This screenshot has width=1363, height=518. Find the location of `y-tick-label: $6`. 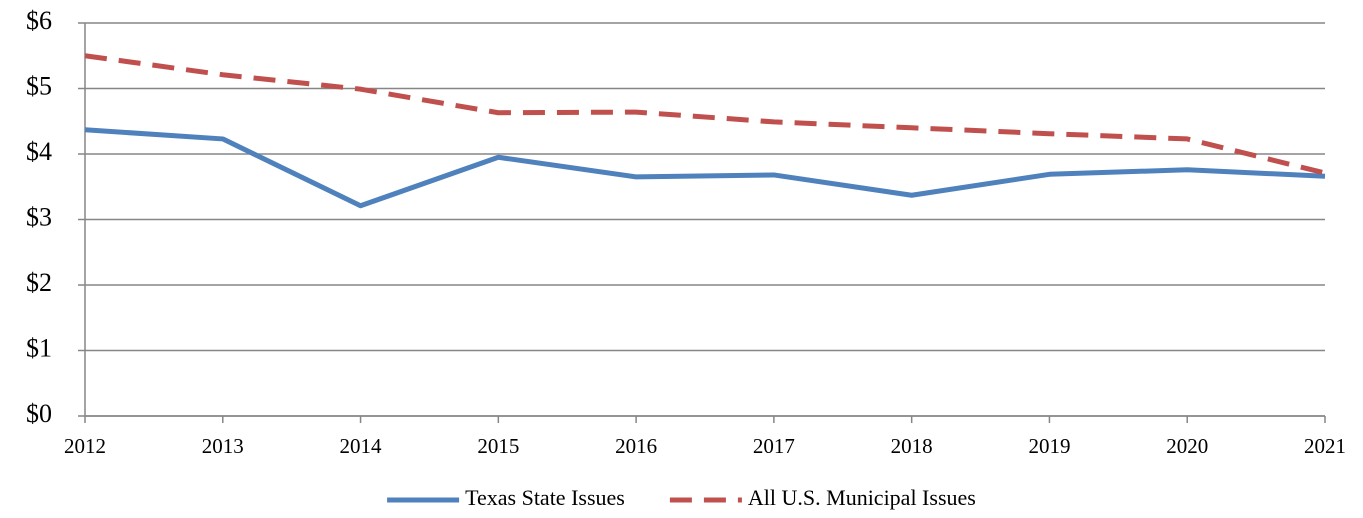

y-tick-label: $6 is located at coordinates (39, 20).